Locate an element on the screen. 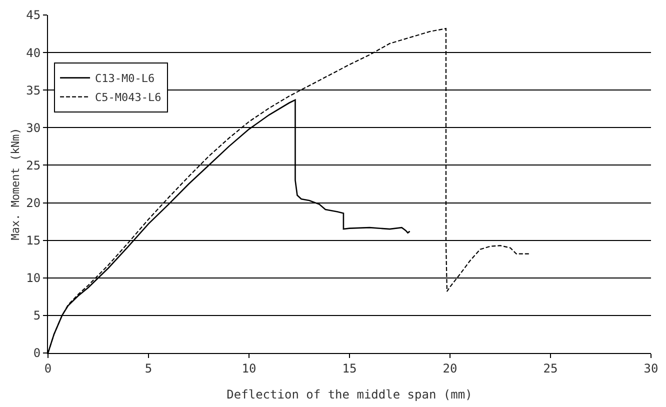  x-tick-label: 10 is located at coordinates (249, 368).